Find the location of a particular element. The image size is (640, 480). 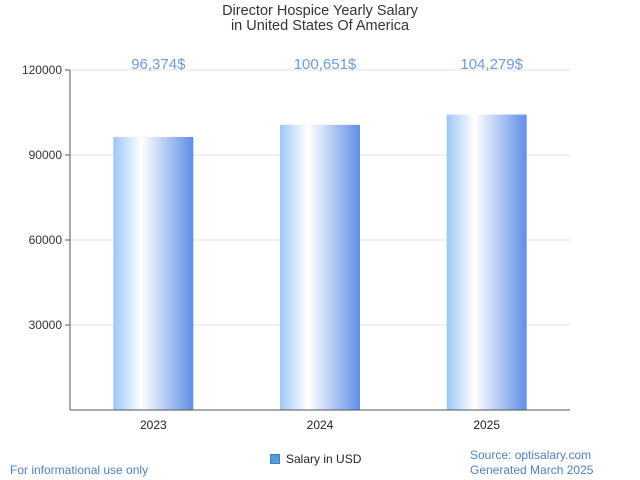

y-tick-label: 120000 is located at coordinates (42, 70).